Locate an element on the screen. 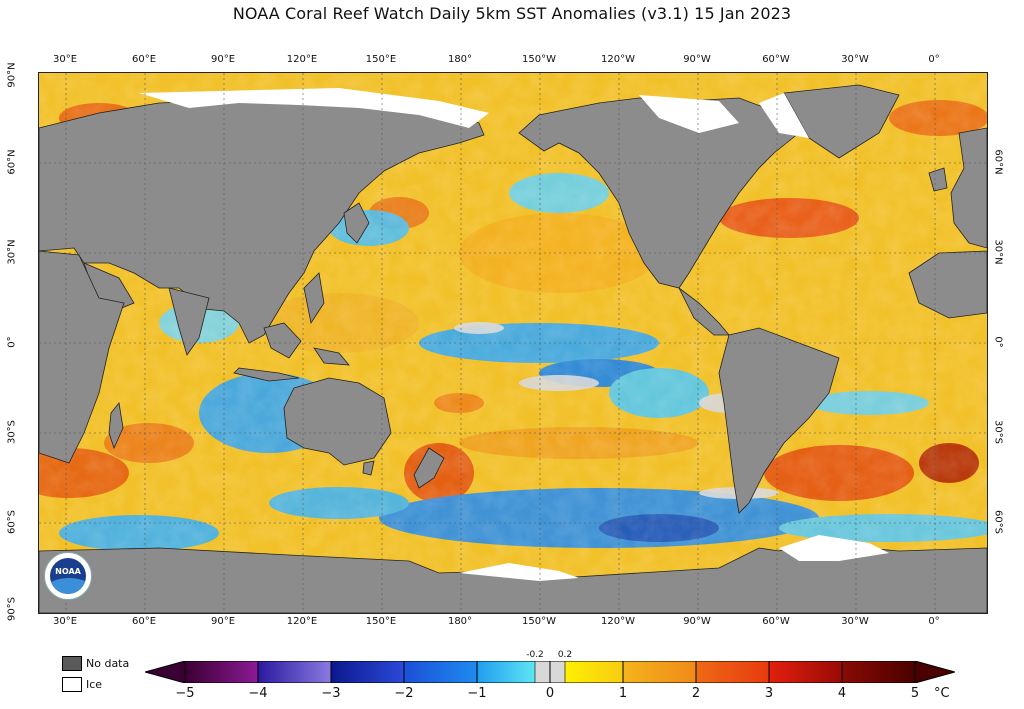  colorbar-max-arrow is located at coordinates (934, 672).